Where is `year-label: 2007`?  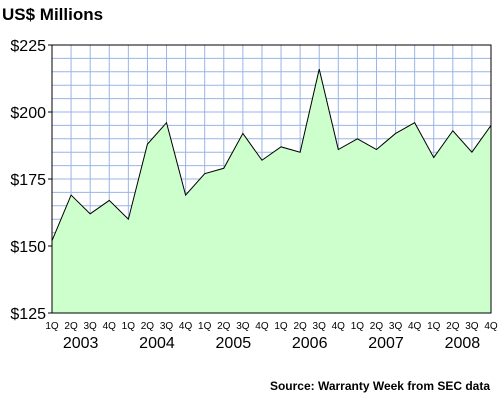
year-label: 2007 is located at coordinates (386, 343).